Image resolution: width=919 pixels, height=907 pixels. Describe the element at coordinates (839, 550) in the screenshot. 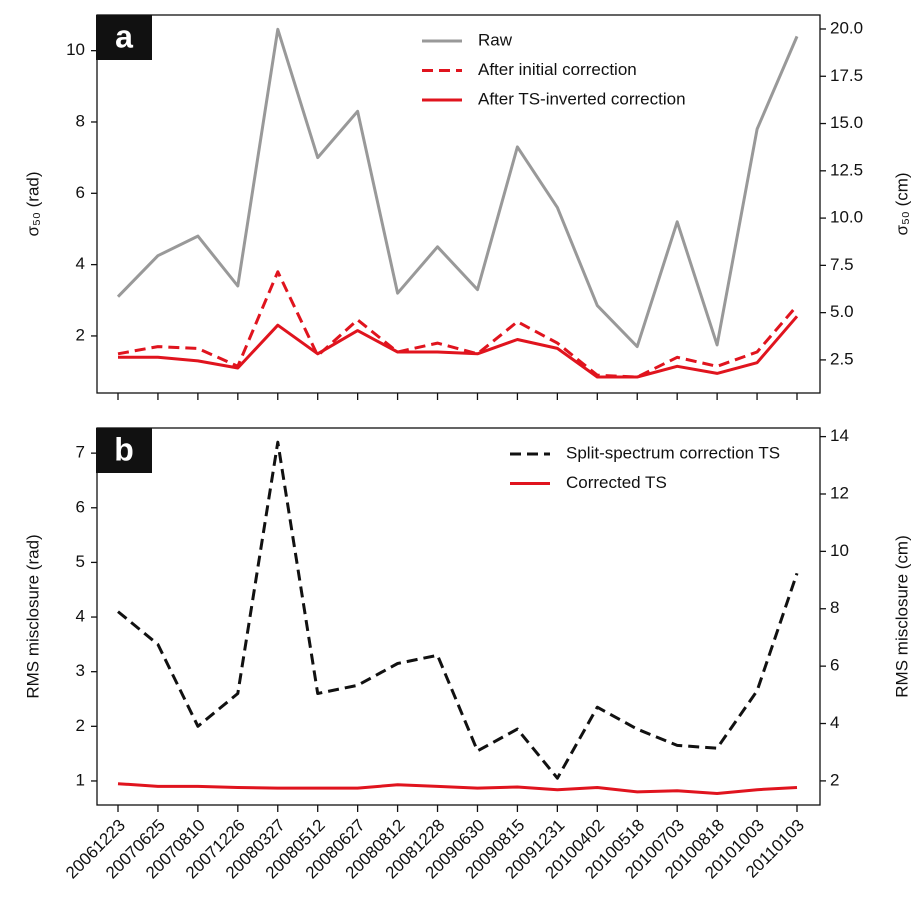

I see `y2-tick-label: 10` at that location.